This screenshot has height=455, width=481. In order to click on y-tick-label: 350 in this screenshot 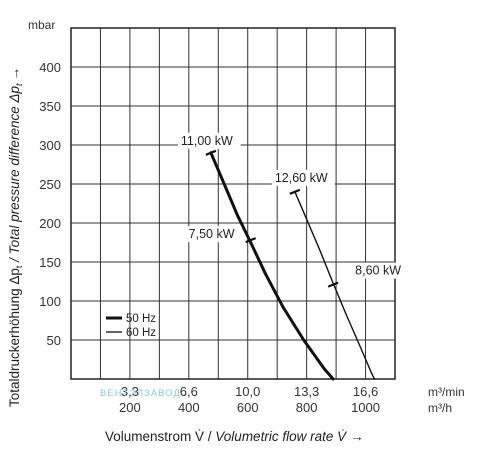, I will do `click(50, 106)`.